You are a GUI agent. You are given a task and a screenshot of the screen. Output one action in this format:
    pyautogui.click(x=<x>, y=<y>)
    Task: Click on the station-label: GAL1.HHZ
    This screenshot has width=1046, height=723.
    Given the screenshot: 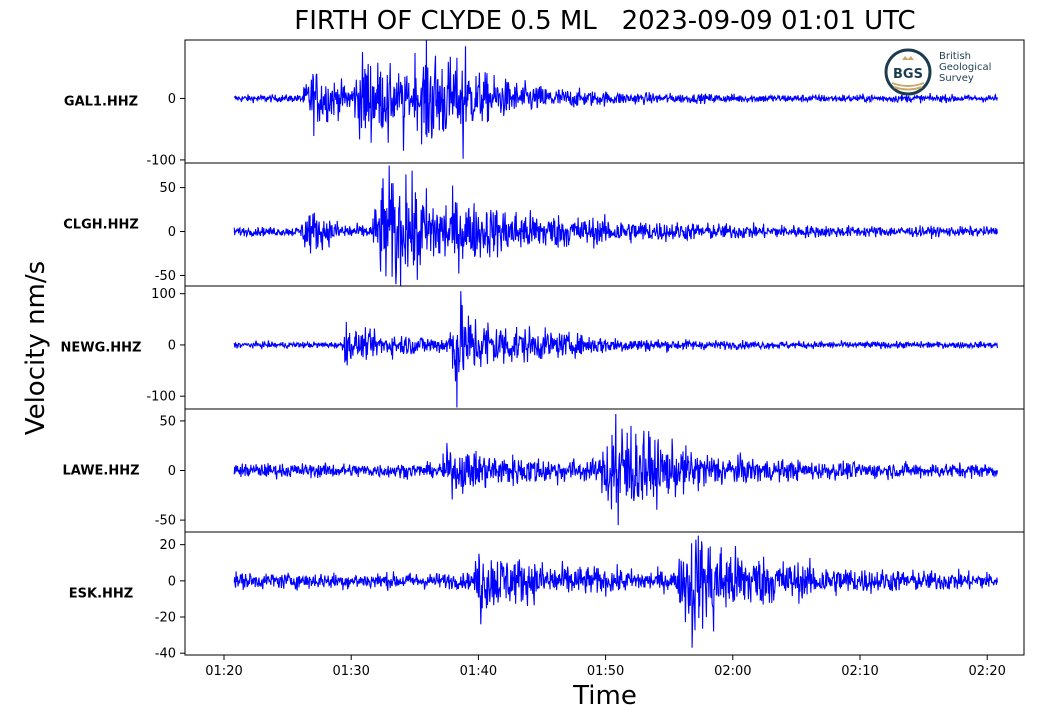 What is the action you would take?
    pyautogui.click(x=101, y=102)
    